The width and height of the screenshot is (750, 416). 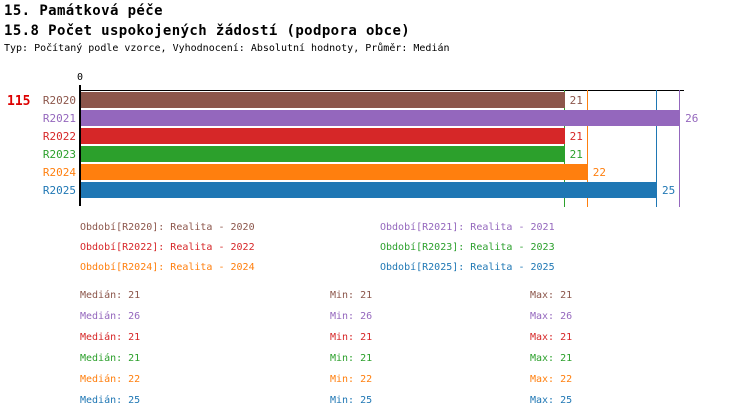 What do you see at coordinates (467, 227) in the screenshot?
I see `legend-item: Období[R2021]: Realita - 2021` at bounding box center [467, 227].